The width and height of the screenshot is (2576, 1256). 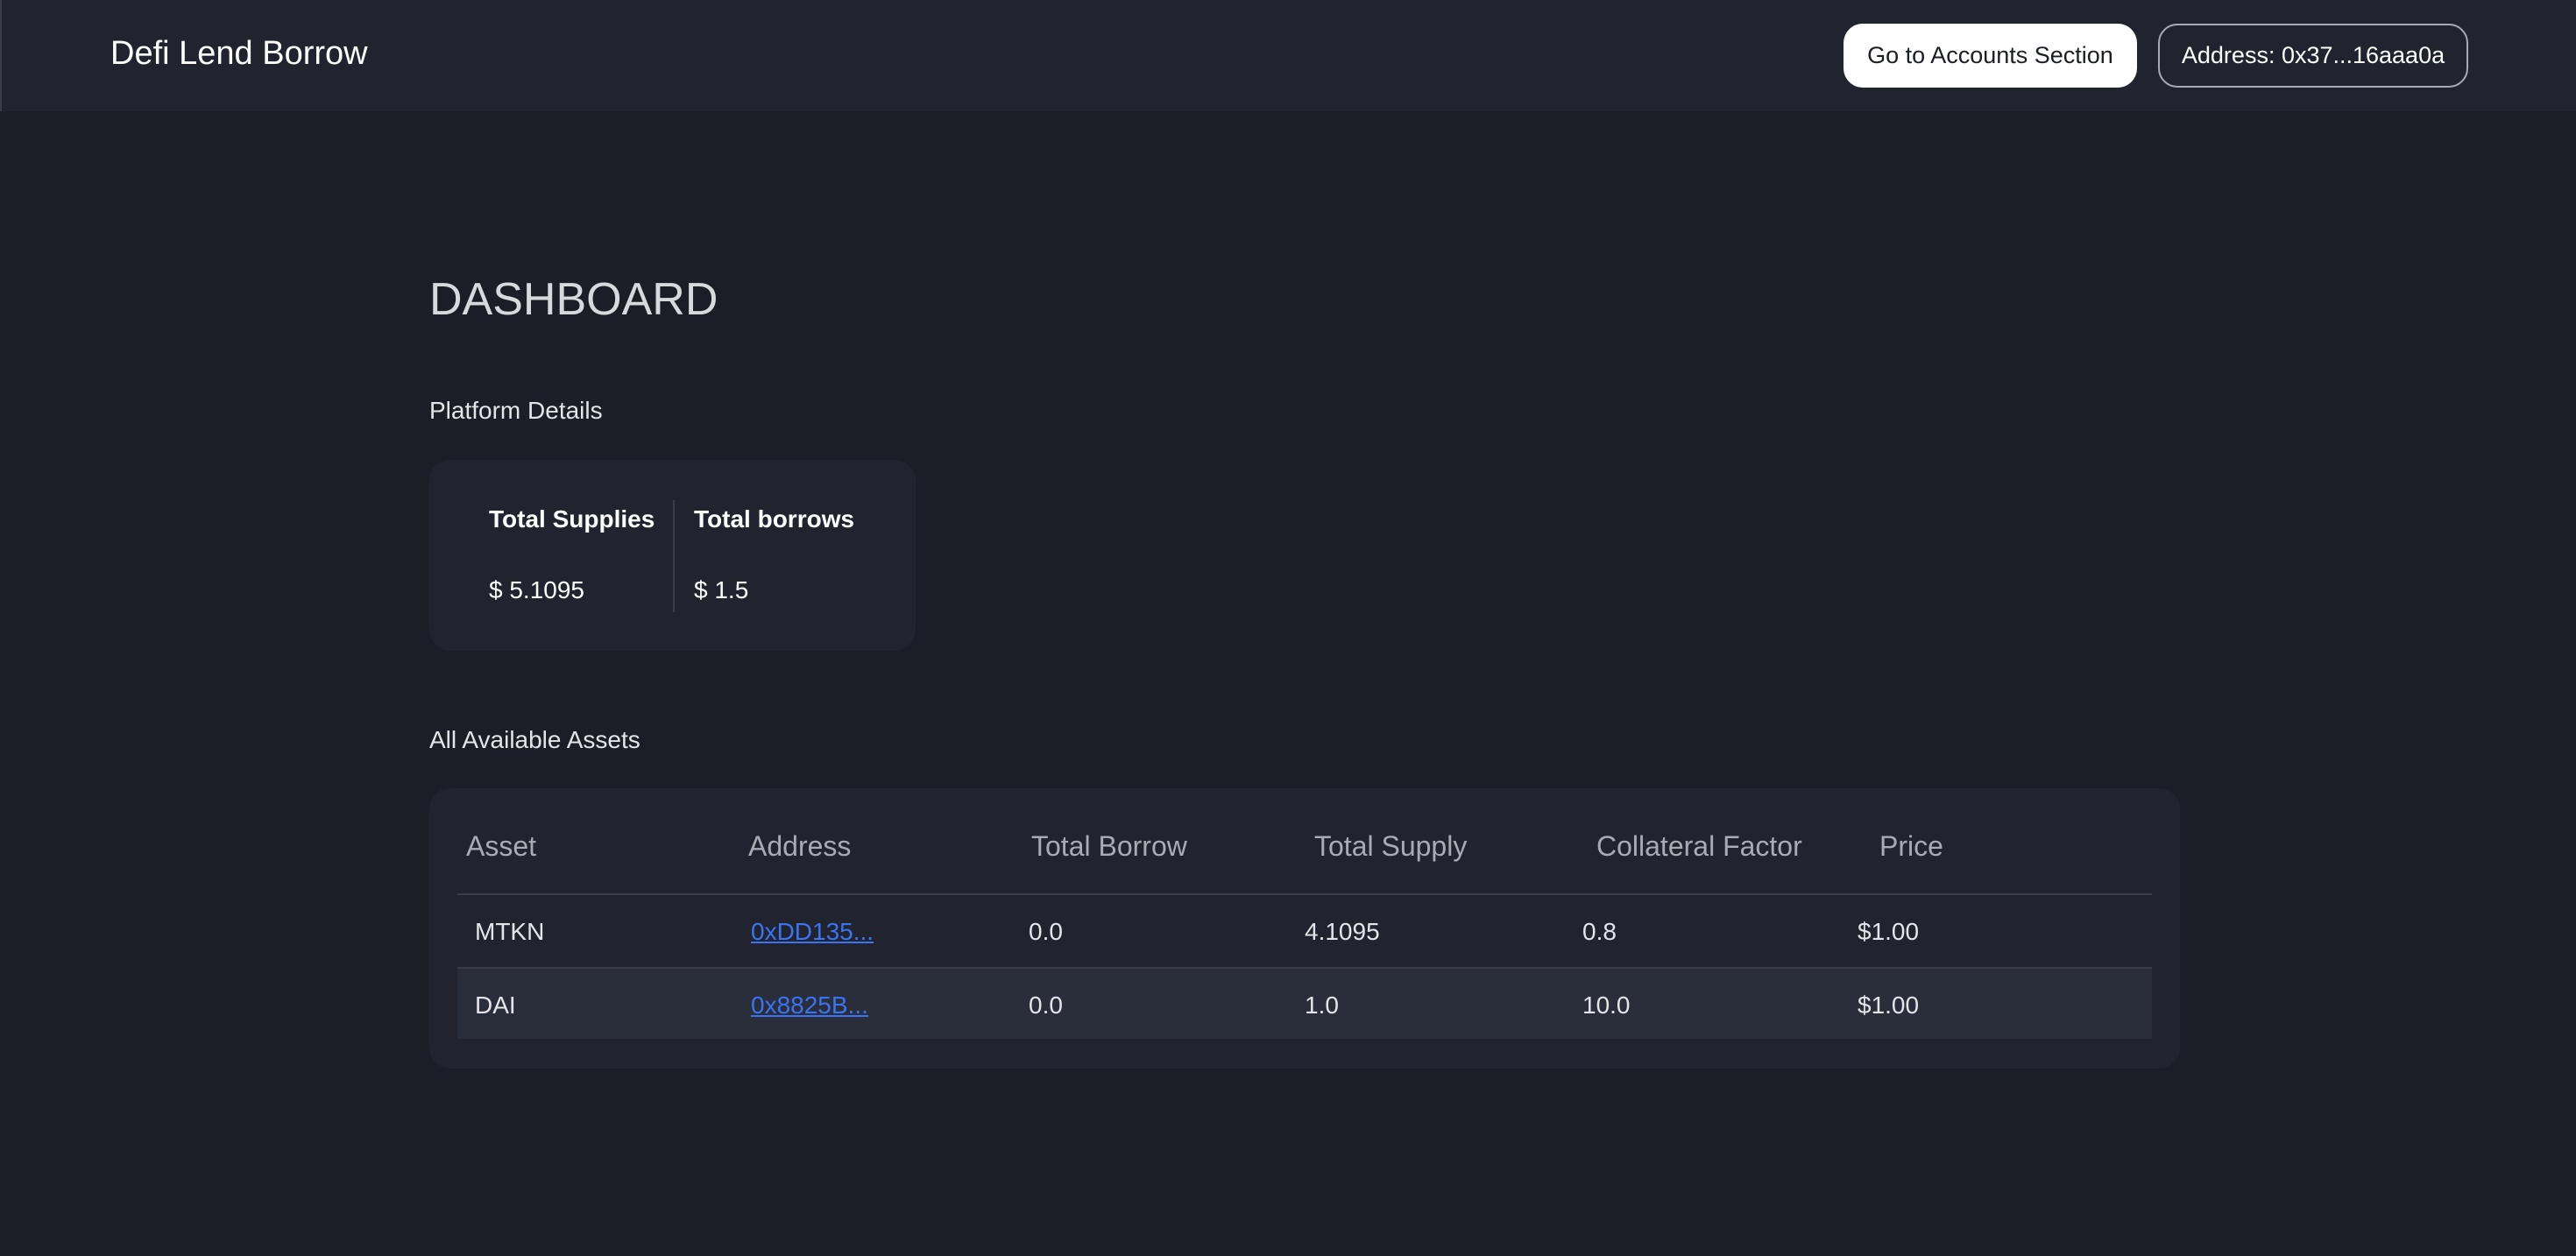 I want to click on table-row: DAI 0x8825B... 0.0 1.0 10.0 $1.00, so click(x=1304, y=1003).